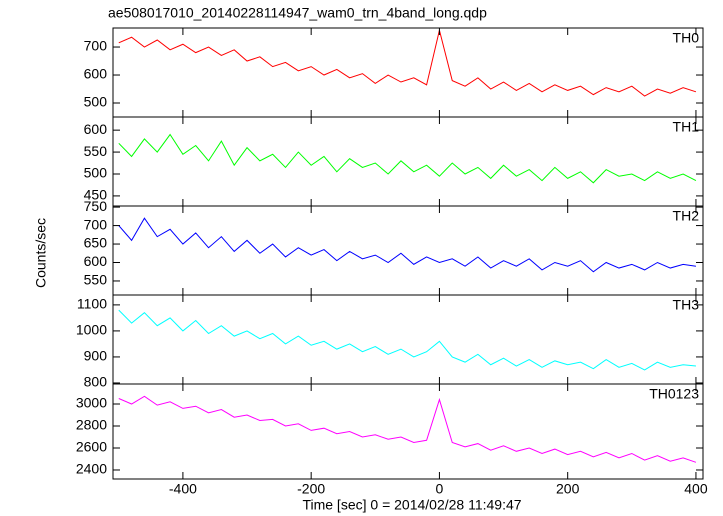 This screenshot has width=723, height=516. Describe the element at coordinates (440, 489) in the screenshot. I see `x-tick-label: 0` at that location.